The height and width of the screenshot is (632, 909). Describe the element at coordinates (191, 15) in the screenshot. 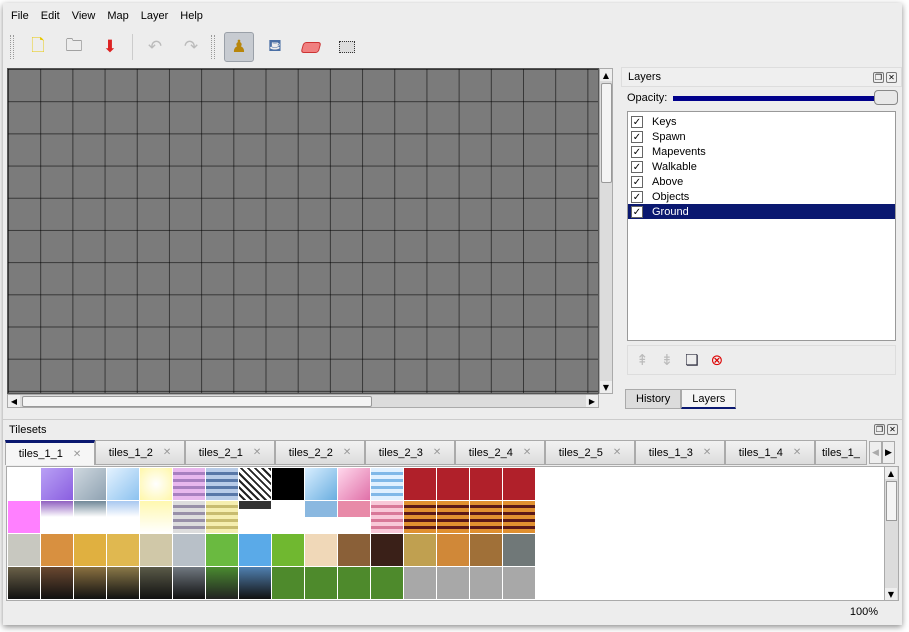

I see `menu-help: Help` at that location.